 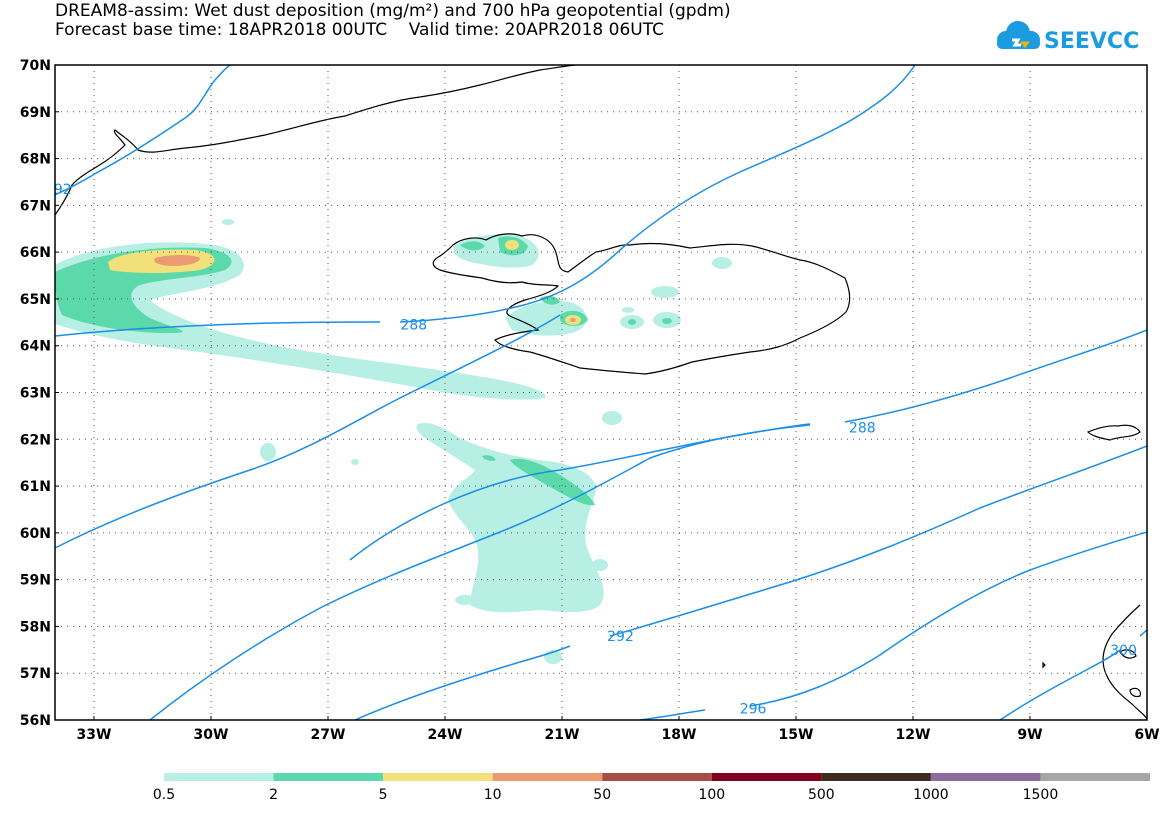 I want to click on lat-tick-label: 70N, so click(x=35, y=66).